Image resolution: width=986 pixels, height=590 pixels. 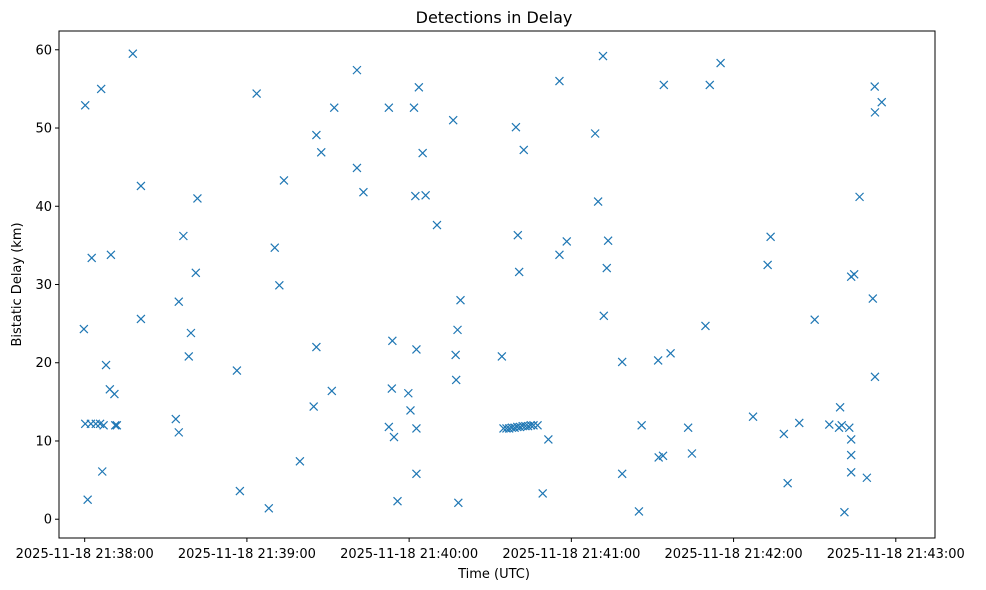 What do you see at coordinates (48, 520) in the screenshot?
I see `y-tick-label: 0` at bounding box center [48, 520].